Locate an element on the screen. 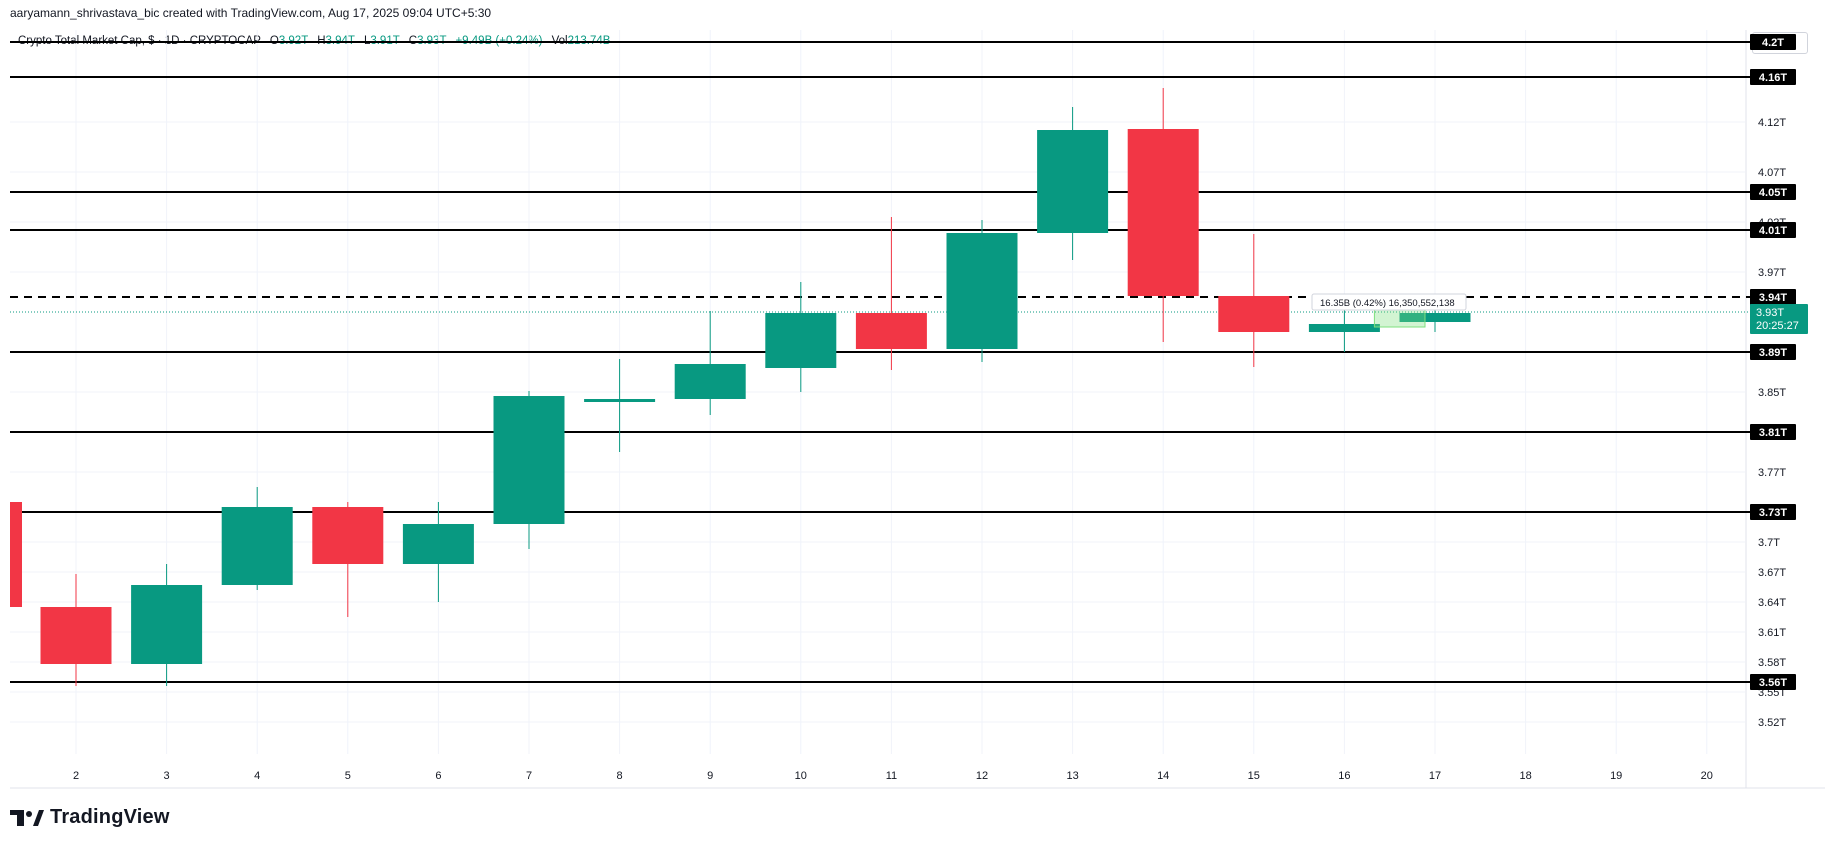 This screenshot has height=849, width=1825. level-price-label: 3.81T is located at coordinates (1773, 433).